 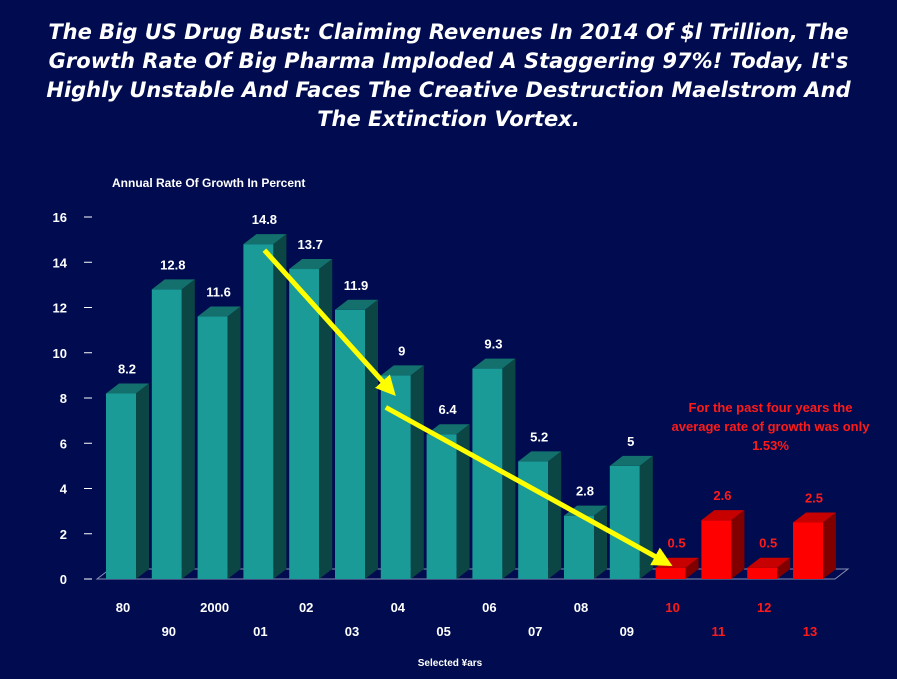 What do you see at coordinates (64, 489) in the screenshot?
I see `y-tick-label: 4` at bounding box center [64, 489].